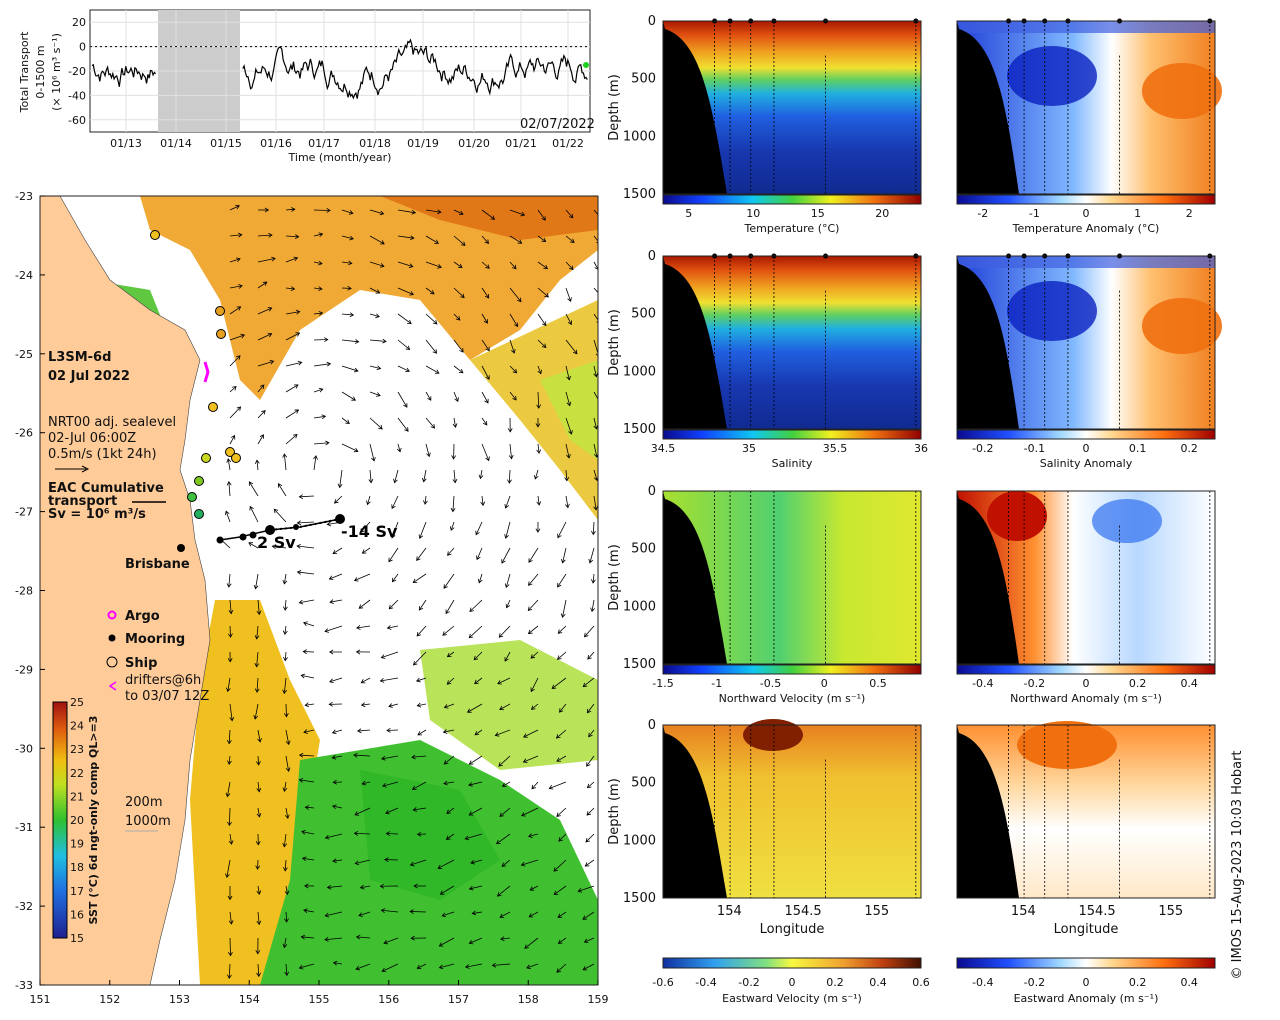 Image resolution: width=1280 pixels, height=1020 pixels. I want to click on map-y-tick: -32, so click(24, 906).